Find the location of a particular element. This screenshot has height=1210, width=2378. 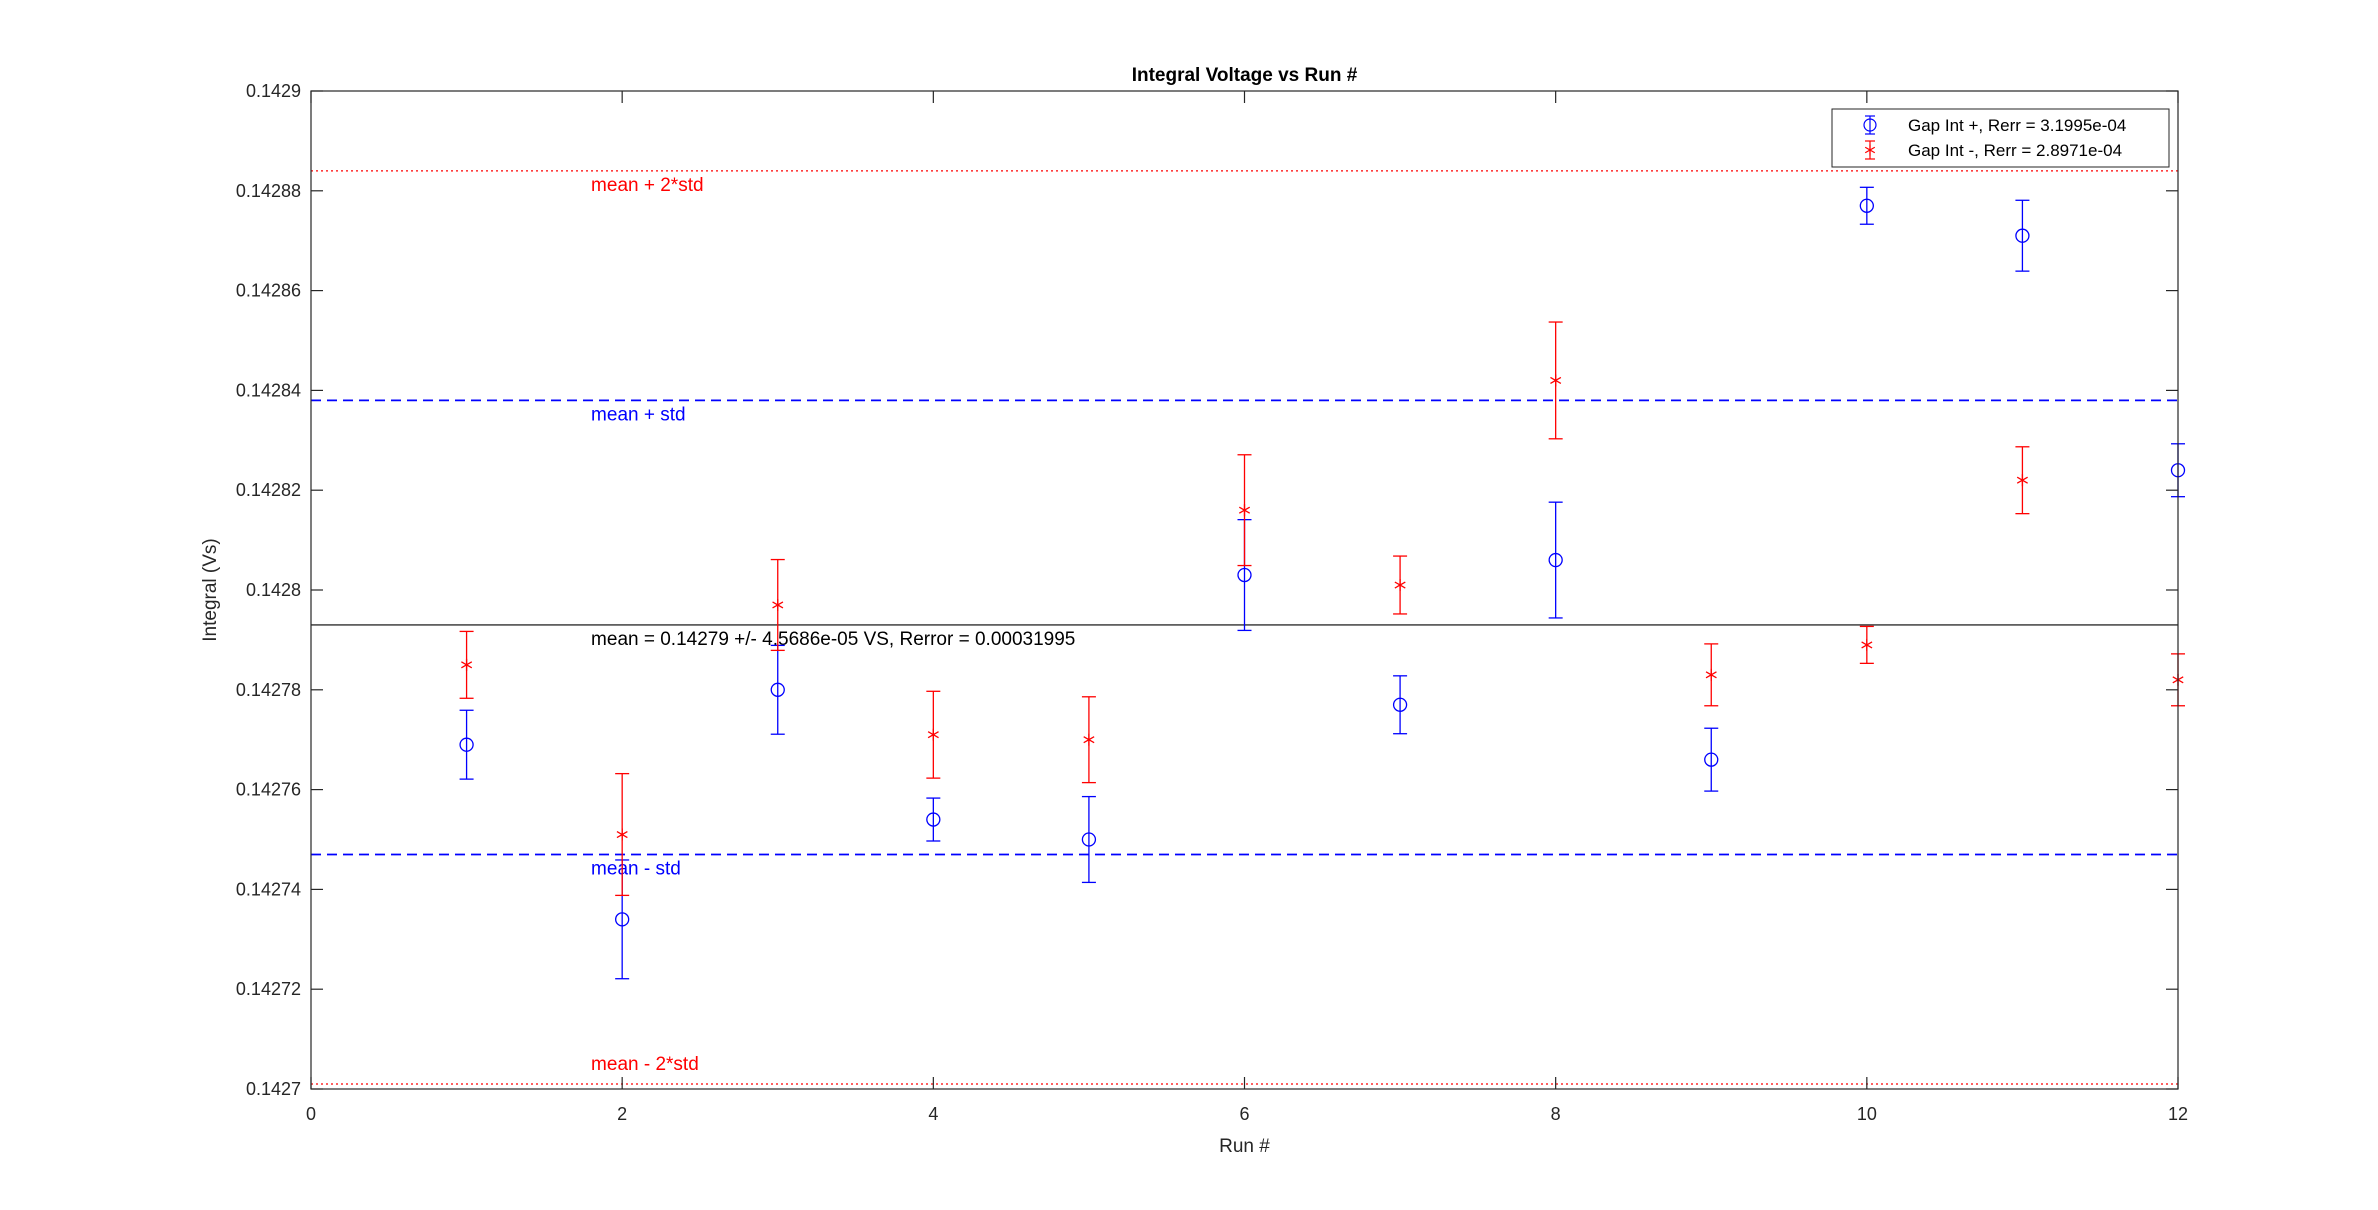

legend-box is located at coordinates (2000, 138).